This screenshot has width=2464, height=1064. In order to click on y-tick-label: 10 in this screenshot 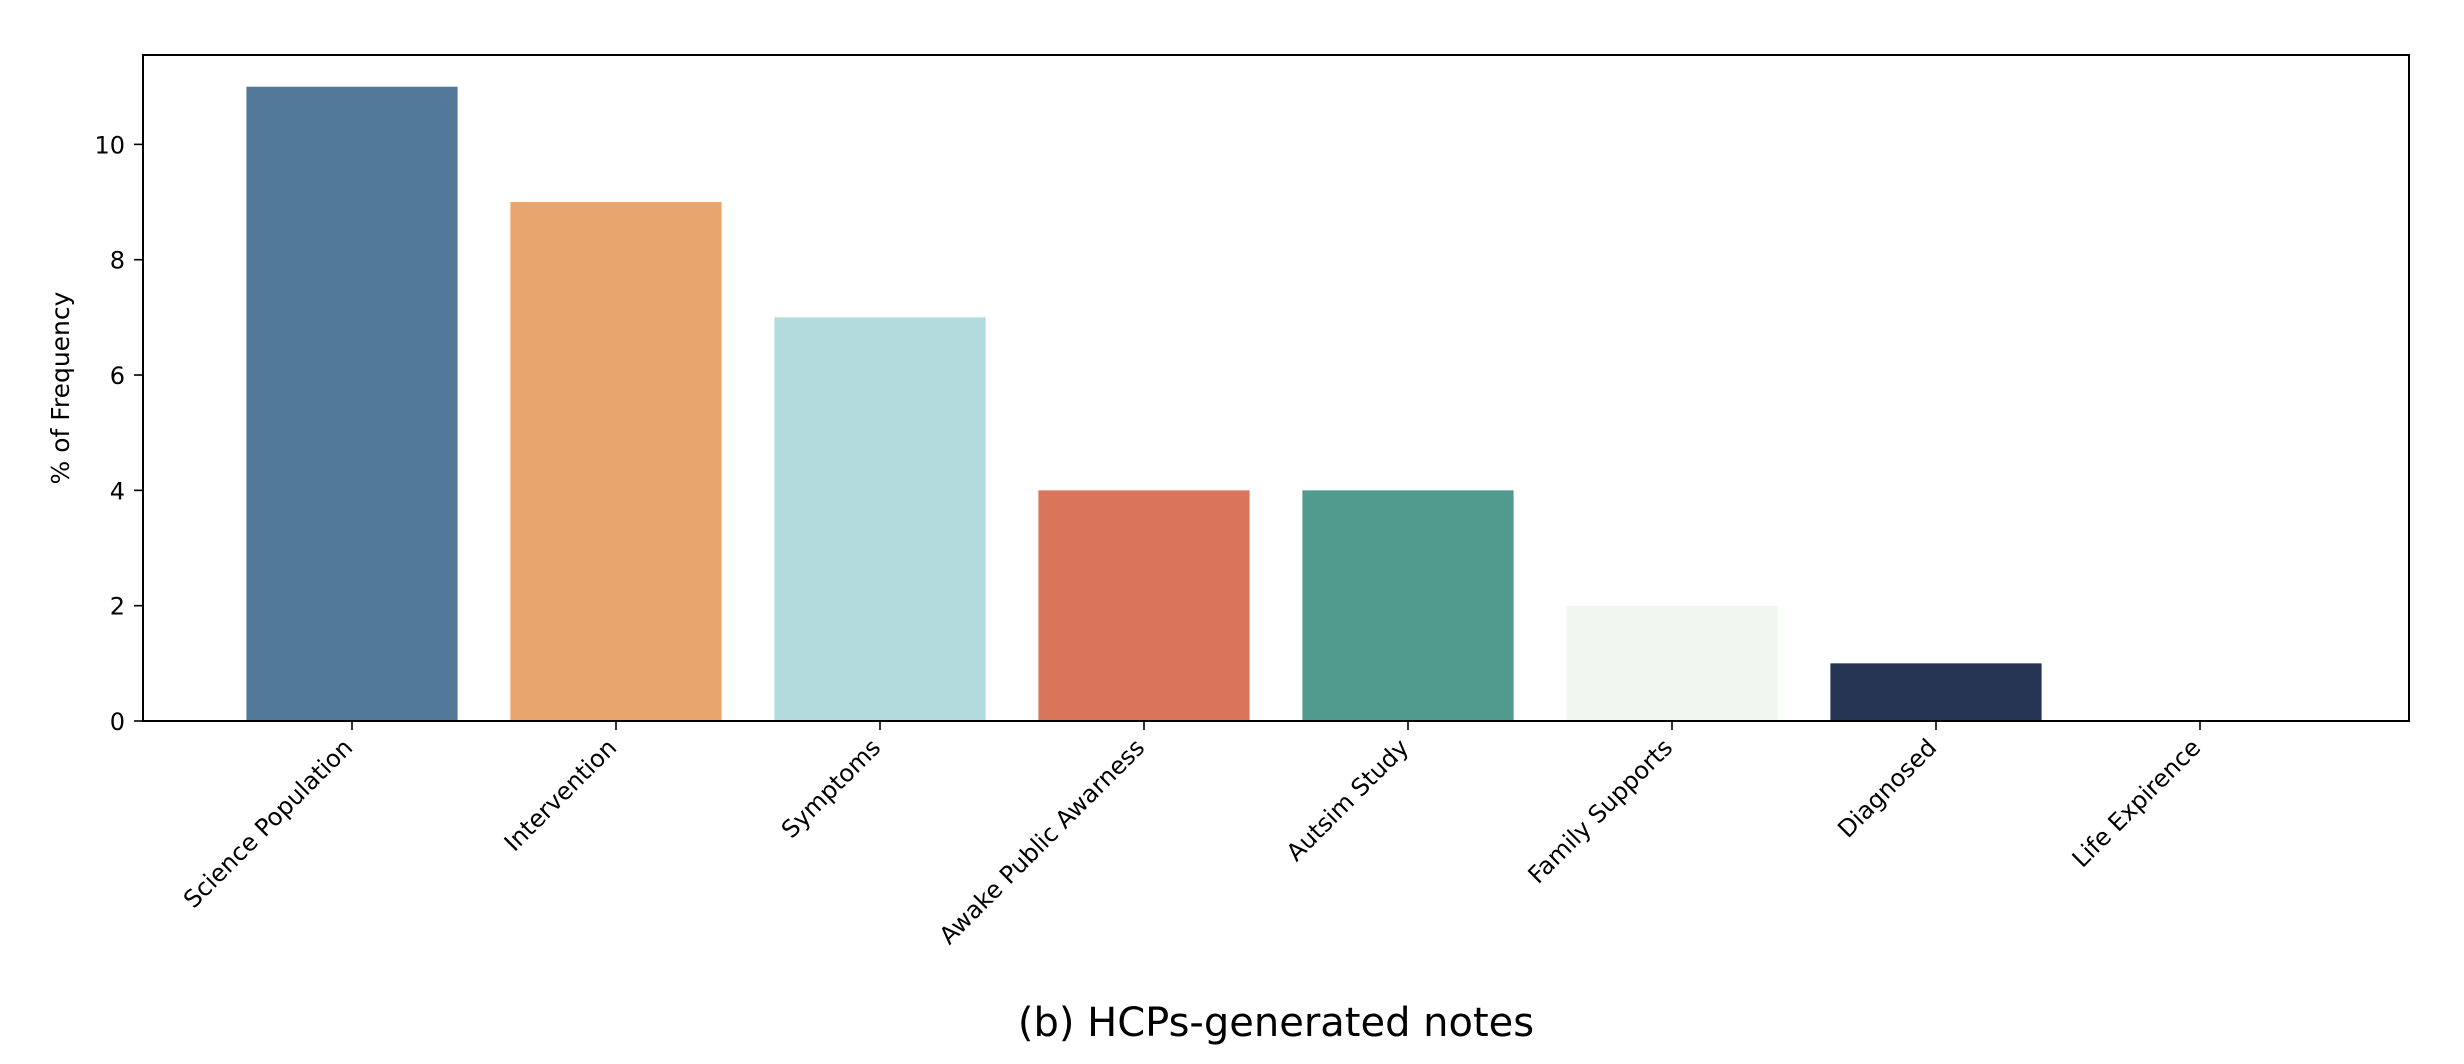, I will do `click(109, 145)`.